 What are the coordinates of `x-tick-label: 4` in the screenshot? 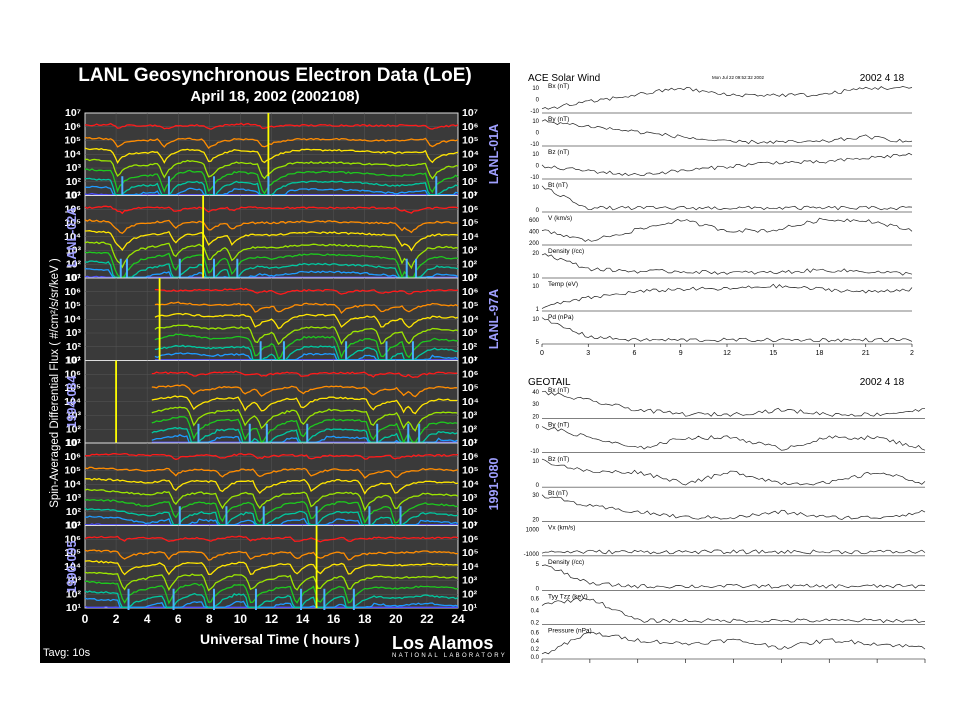 It's located at (147, 619).